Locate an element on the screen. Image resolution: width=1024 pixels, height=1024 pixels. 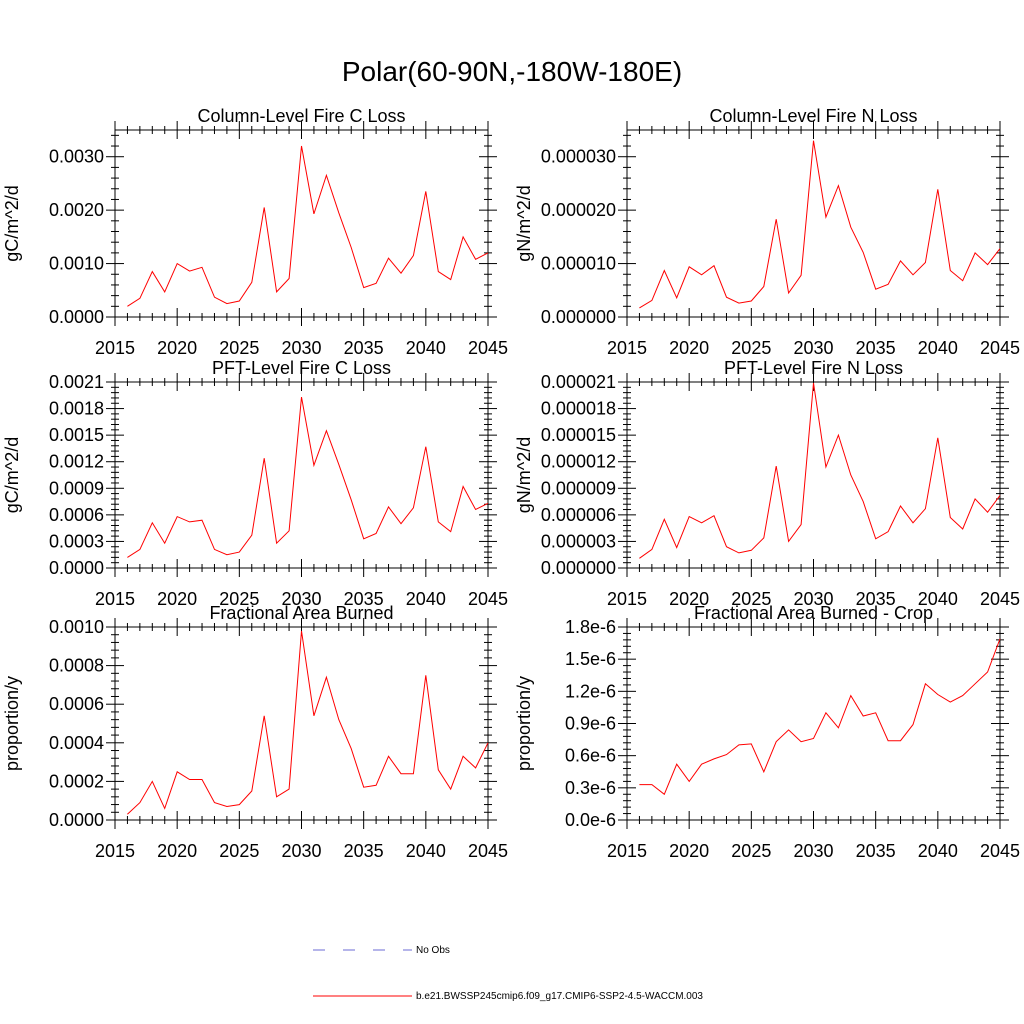
y-tick-label: 1.5e-6 is located at coordinates (590, 659).